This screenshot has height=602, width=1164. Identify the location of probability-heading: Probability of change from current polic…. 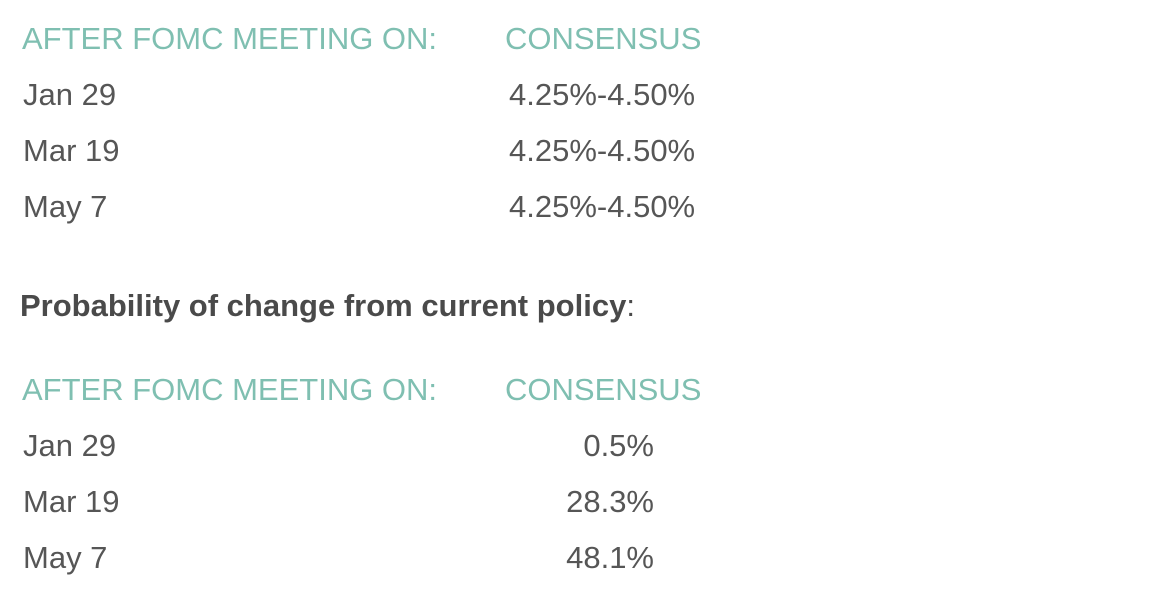
(327, 306).